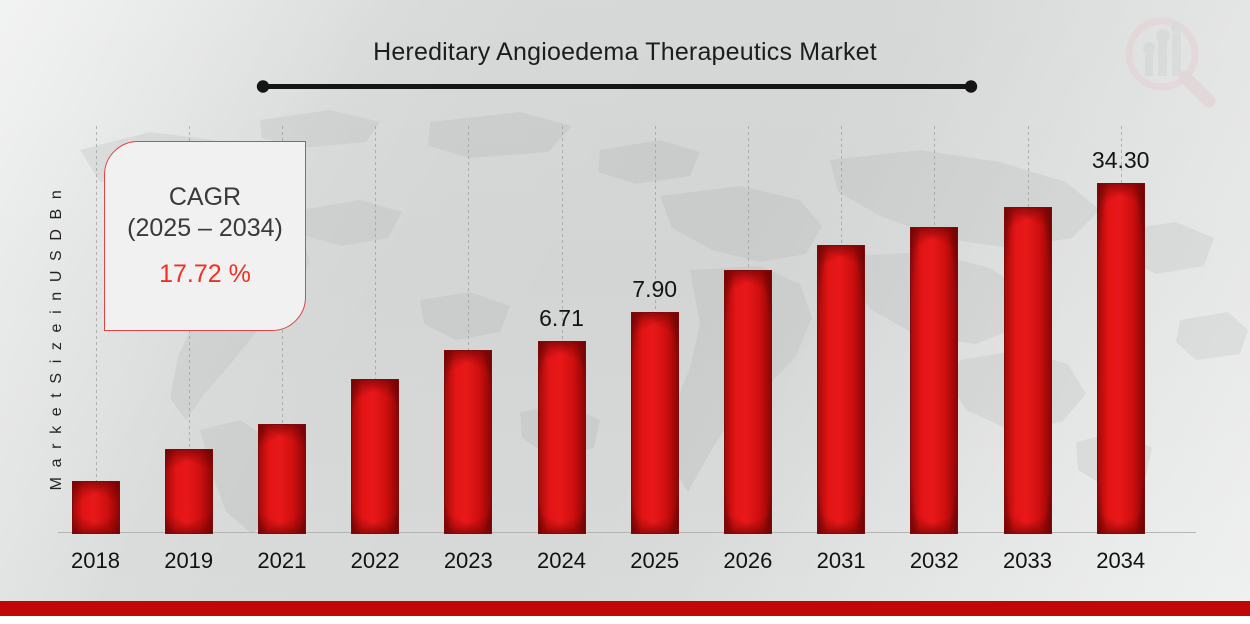 Image resolution: width=1250 pixels, height=624 pixels. I want to click on bottom-white-strip, so click(625, 620).